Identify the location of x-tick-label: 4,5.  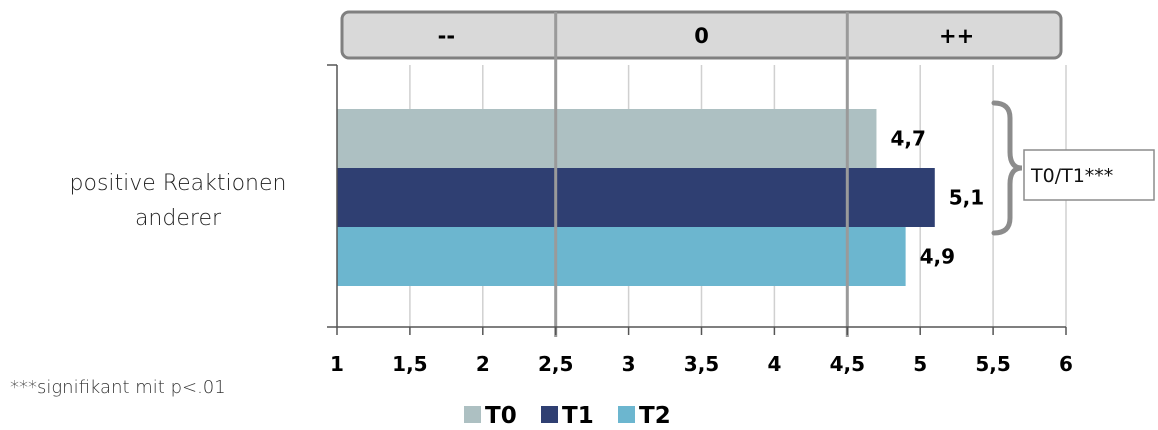
(847, 364).